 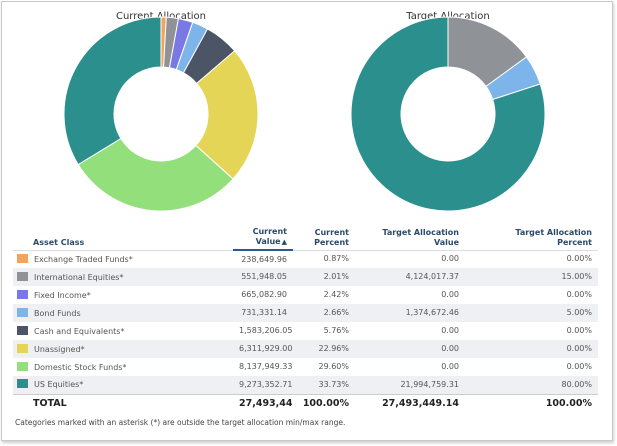 I want to click on asset-class-cell: Domestic Stock Funds*, so click(x=123, y=367).